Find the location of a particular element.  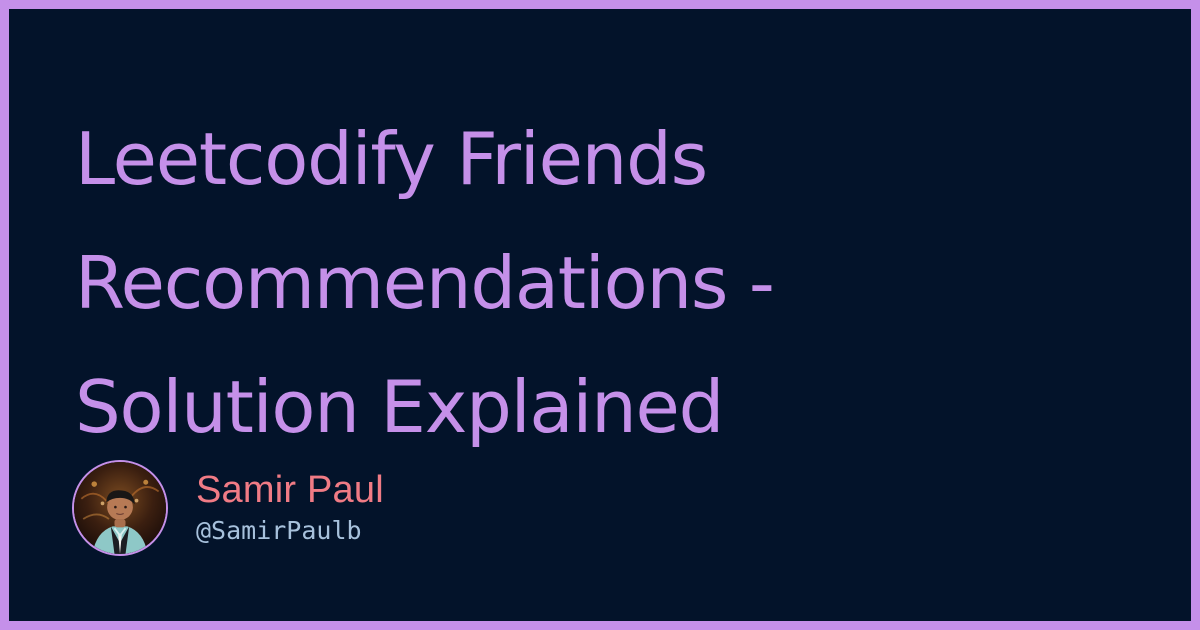

author-block: Samir Paul @SamirPaulb is located at coordinates (228, 508).